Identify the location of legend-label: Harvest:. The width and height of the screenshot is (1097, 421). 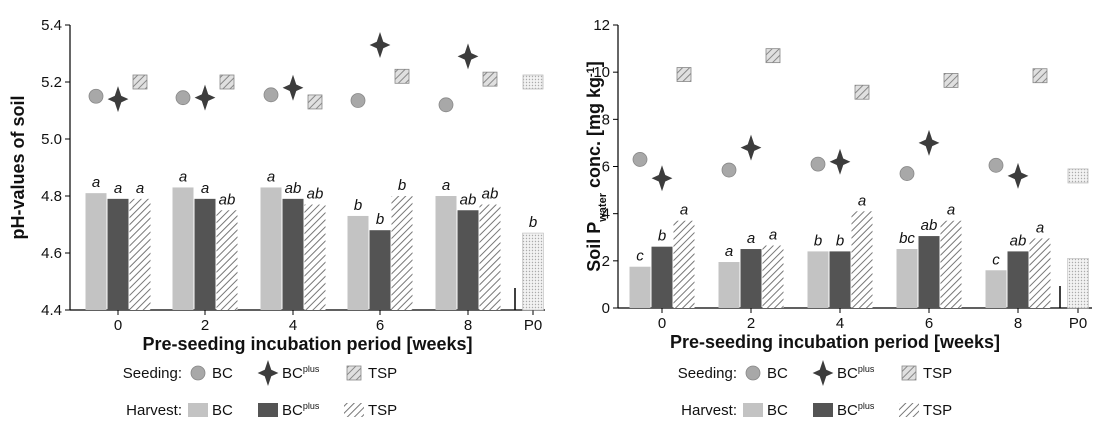
(154, 410).